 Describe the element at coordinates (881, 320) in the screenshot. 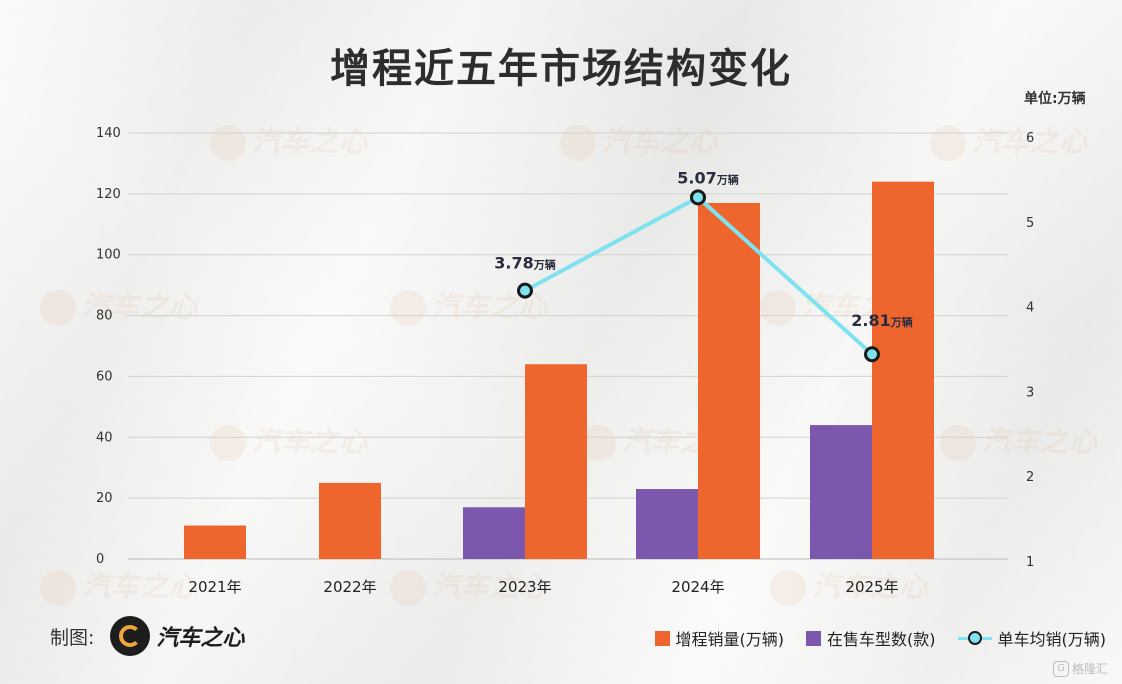

I see `data-label: 2.81万辆` at that location.